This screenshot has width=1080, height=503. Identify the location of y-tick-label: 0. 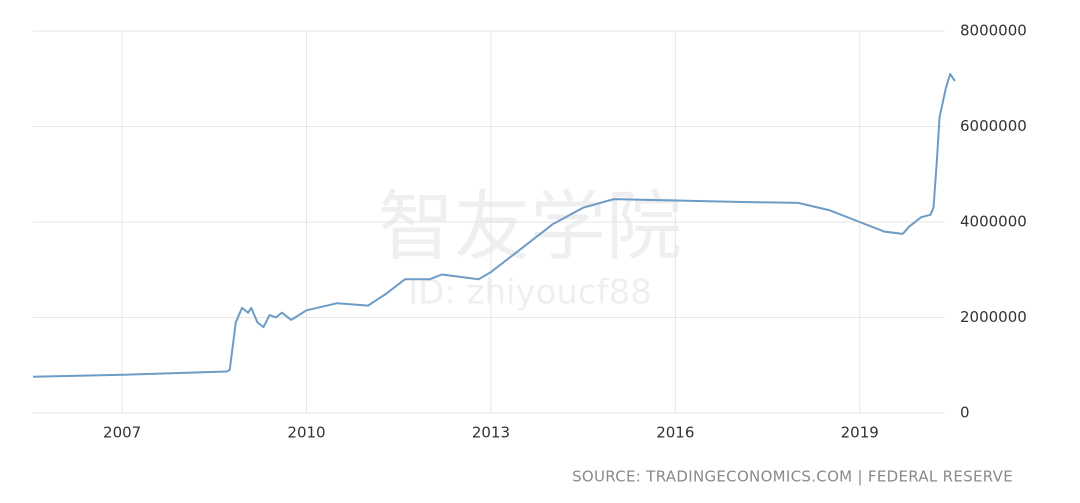
(965, 413).